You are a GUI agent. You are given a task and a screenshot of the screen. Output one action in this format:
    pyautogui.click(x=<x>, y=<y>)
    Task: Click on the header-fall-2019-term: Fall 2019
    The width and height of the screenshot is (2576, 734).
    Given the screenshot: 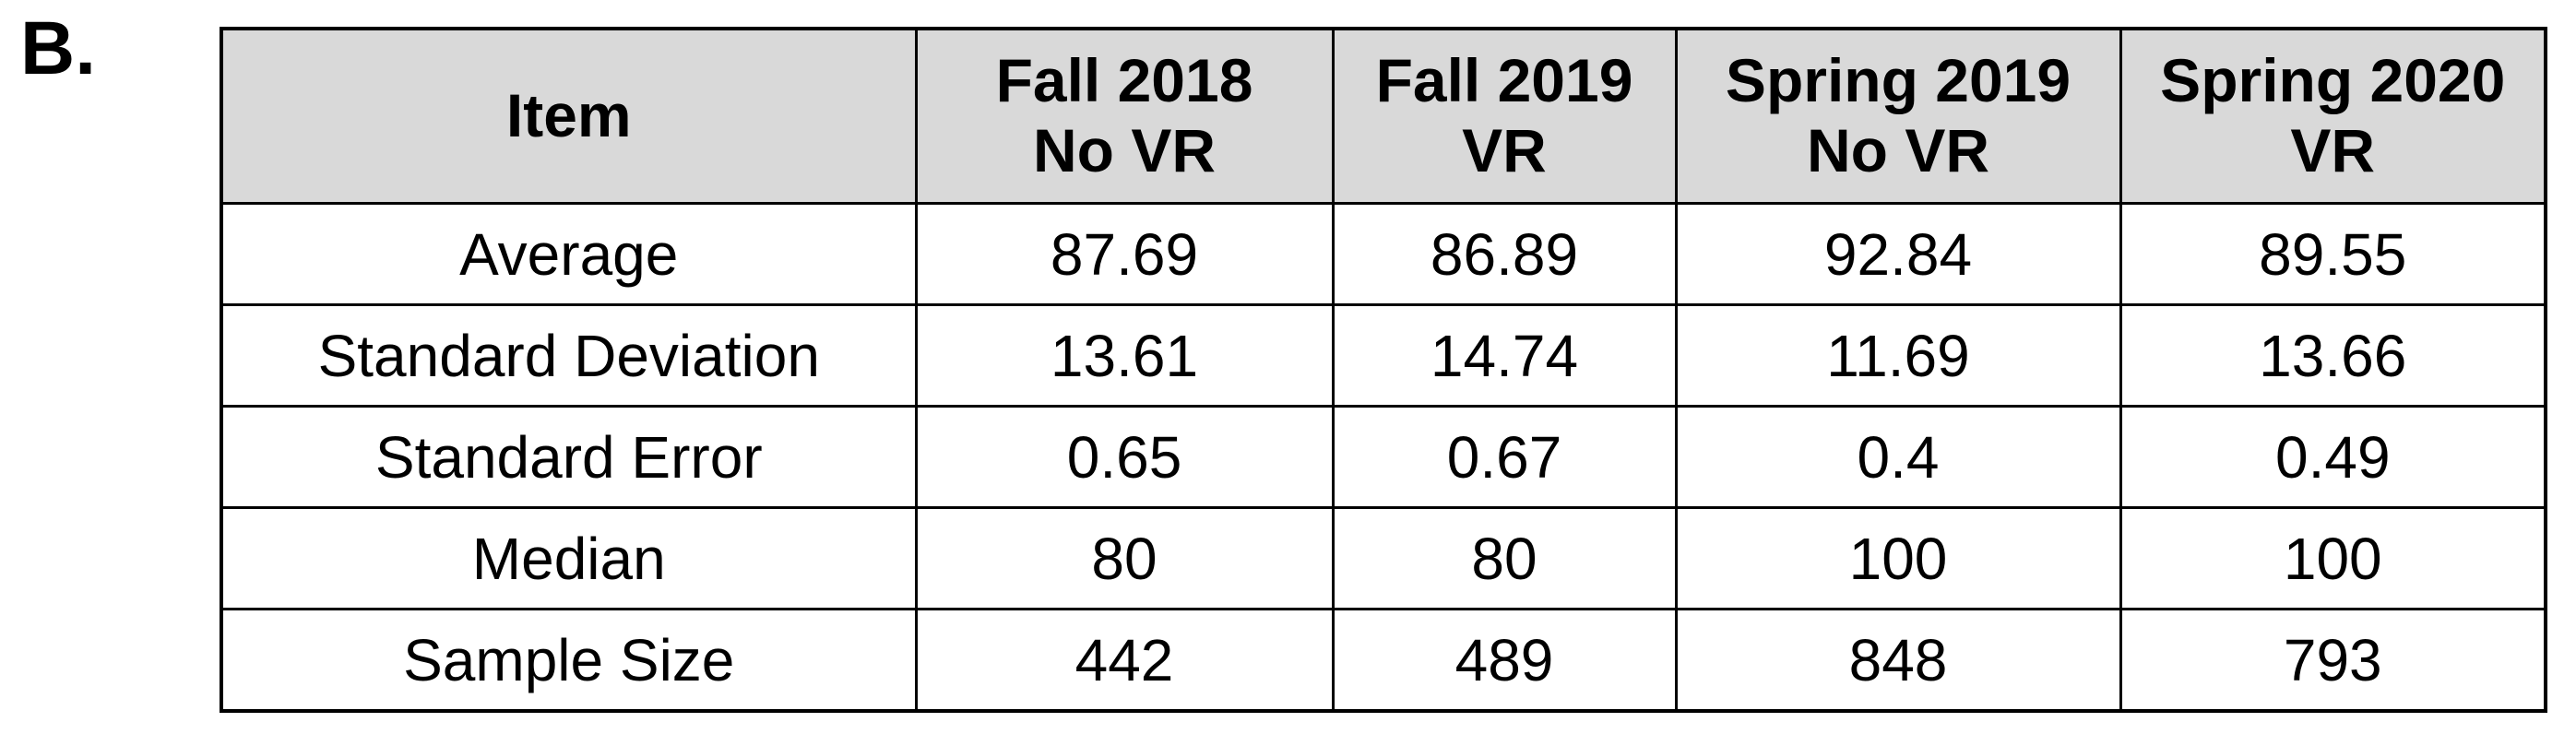 What is the action you would take?
    pyautogui.click(x=1504, y=80)
    